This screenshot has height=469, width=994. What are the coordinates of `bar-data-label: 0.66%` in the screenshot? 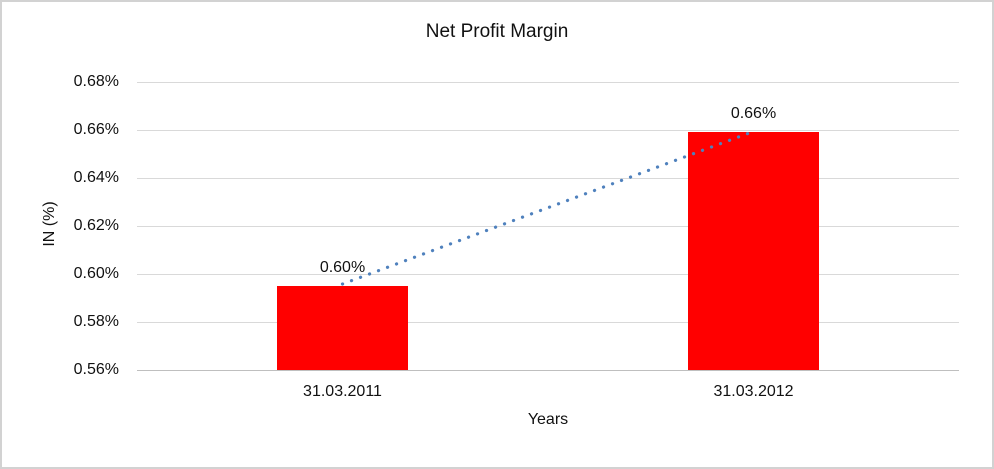 It's located at (753, 114).